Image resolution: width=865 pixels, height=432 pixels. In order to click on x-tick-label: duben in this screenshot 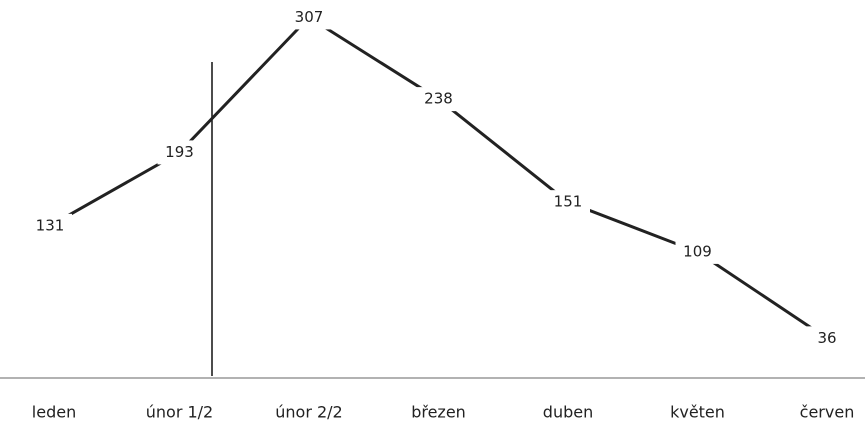, I will do `click(568, 412)`.